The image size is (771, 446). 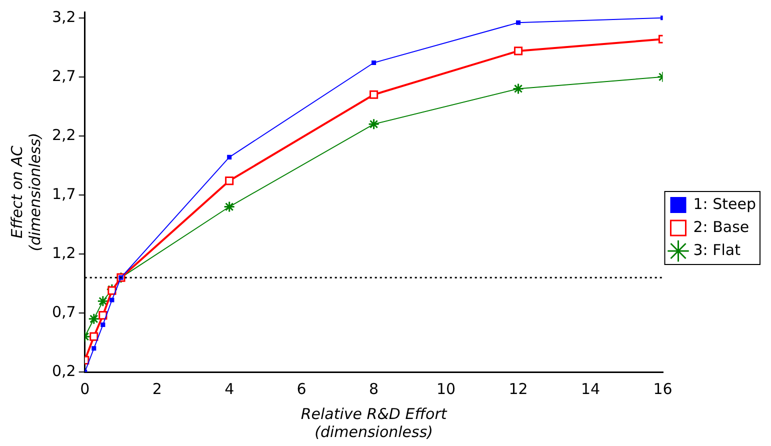 What do you see at coordinates (64, 311) in the screenshot?
I see `y-tick-label: 0,7` at bounding box center [64, 311].